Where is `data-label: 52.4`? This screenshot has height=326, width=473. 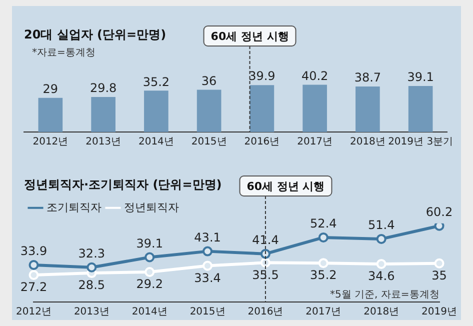 data-label: 52.4 is located at coordinates (323, 223).